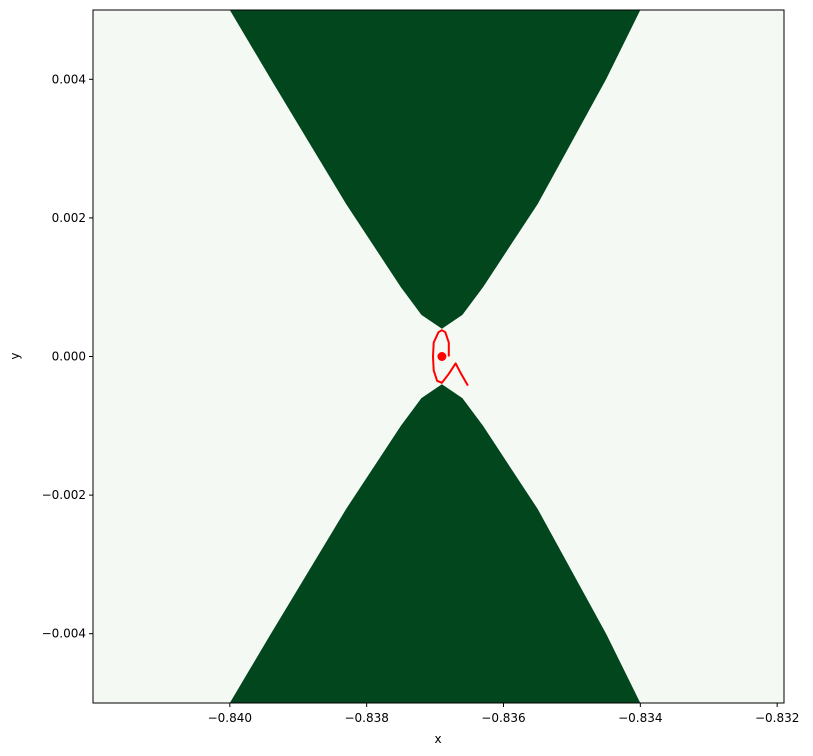 The width and height of the screenshot is (813, 756). I want to click on y-axis: 0.004 0.002 0.000 −0.002 −0.004, so click(67, 356).